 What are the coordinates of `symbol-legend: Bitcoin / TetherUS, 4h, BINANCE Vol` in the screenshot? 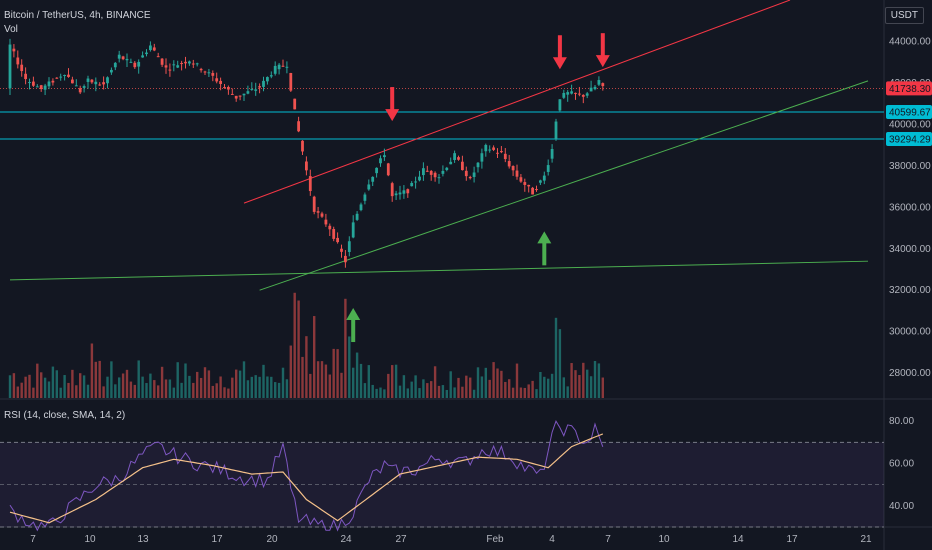 It's located at (77, 23).